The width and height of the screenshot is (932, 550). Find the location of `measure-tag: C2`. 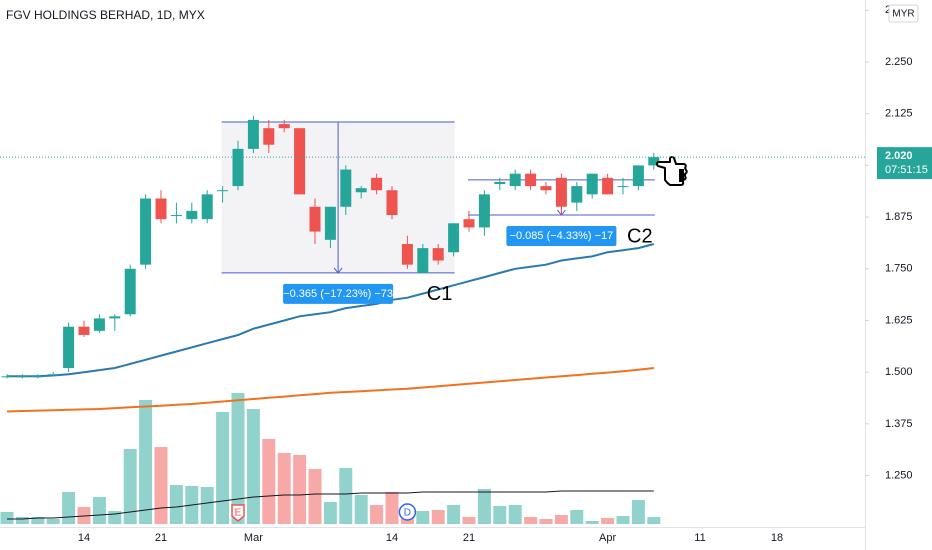

measure-tag: C2 is located at coordinates (640, 236).